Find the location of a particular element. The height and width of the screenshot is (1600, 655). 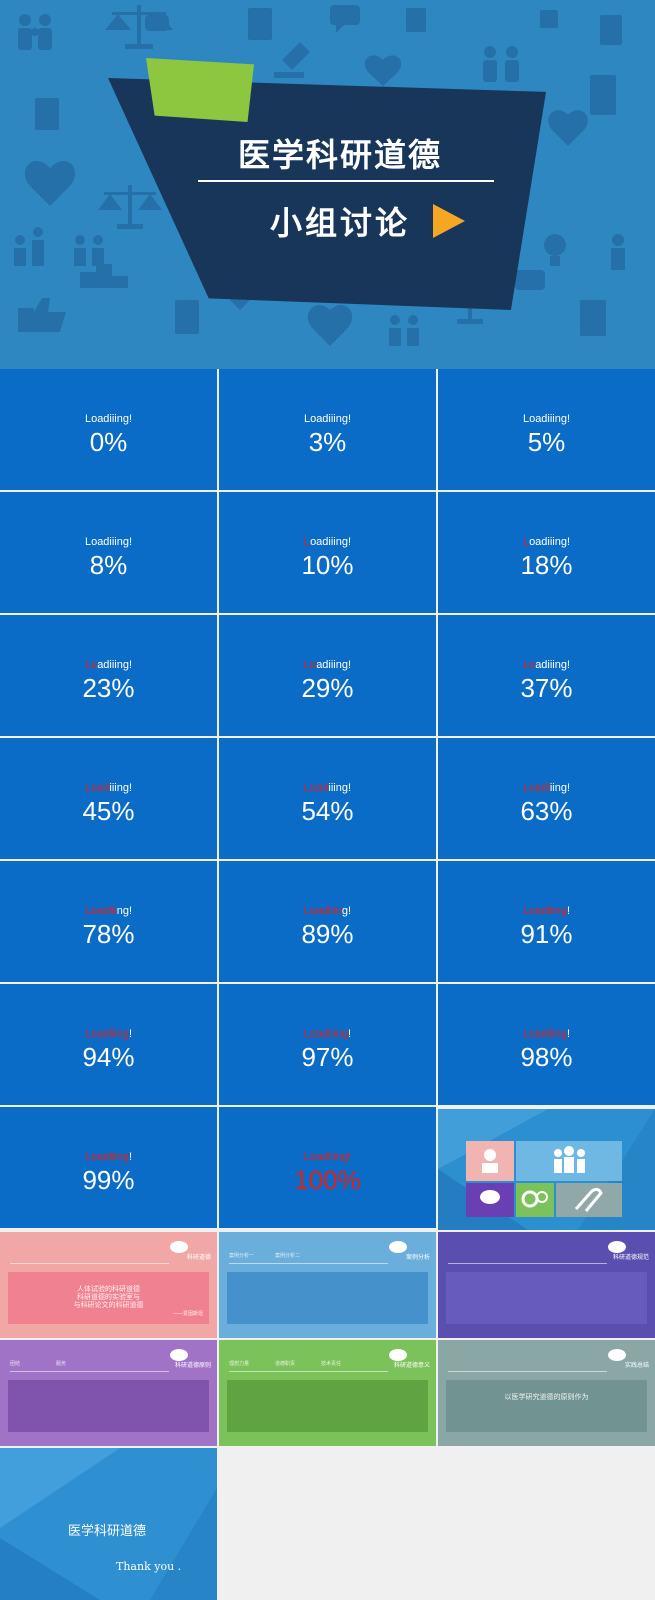

loading-tile: Loadiiing! 54% is located at coordinates (327, 798).